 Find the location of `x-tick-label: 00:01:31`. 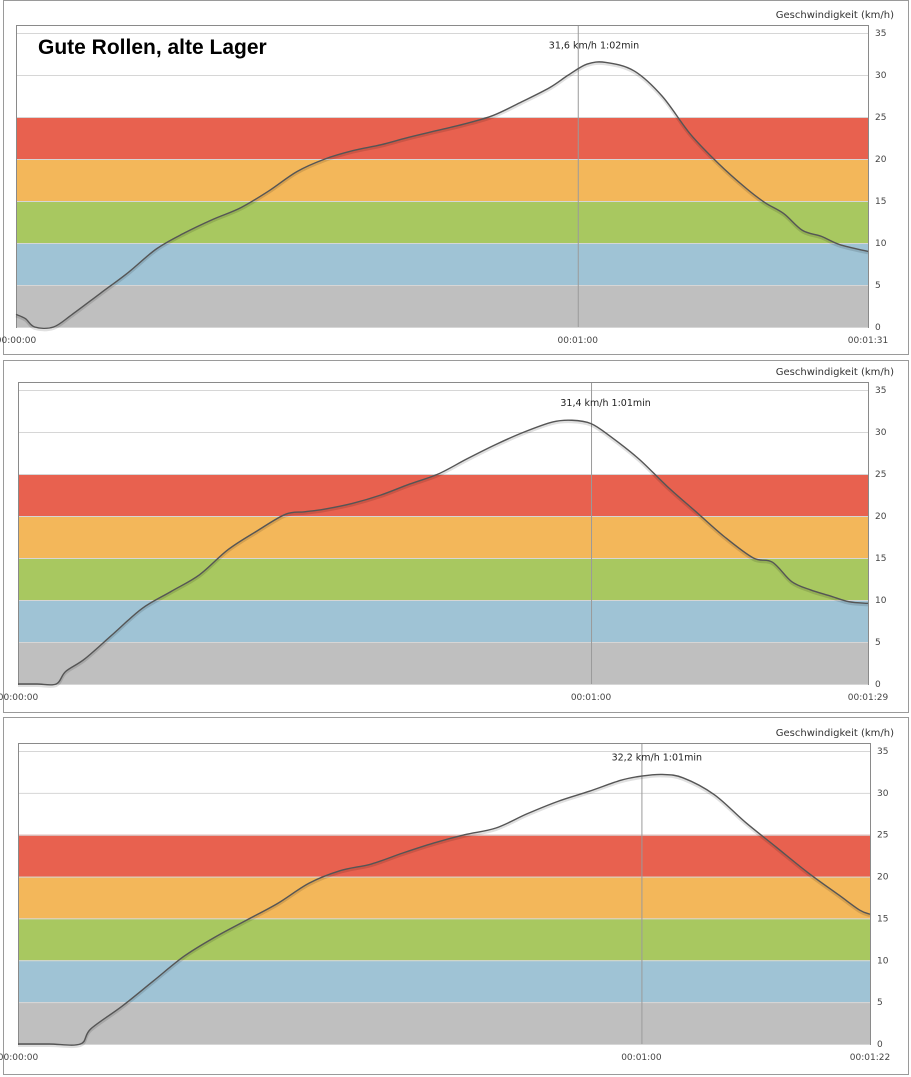

x-tick-label: 00:01:31 is located at coordinates (868, 341).